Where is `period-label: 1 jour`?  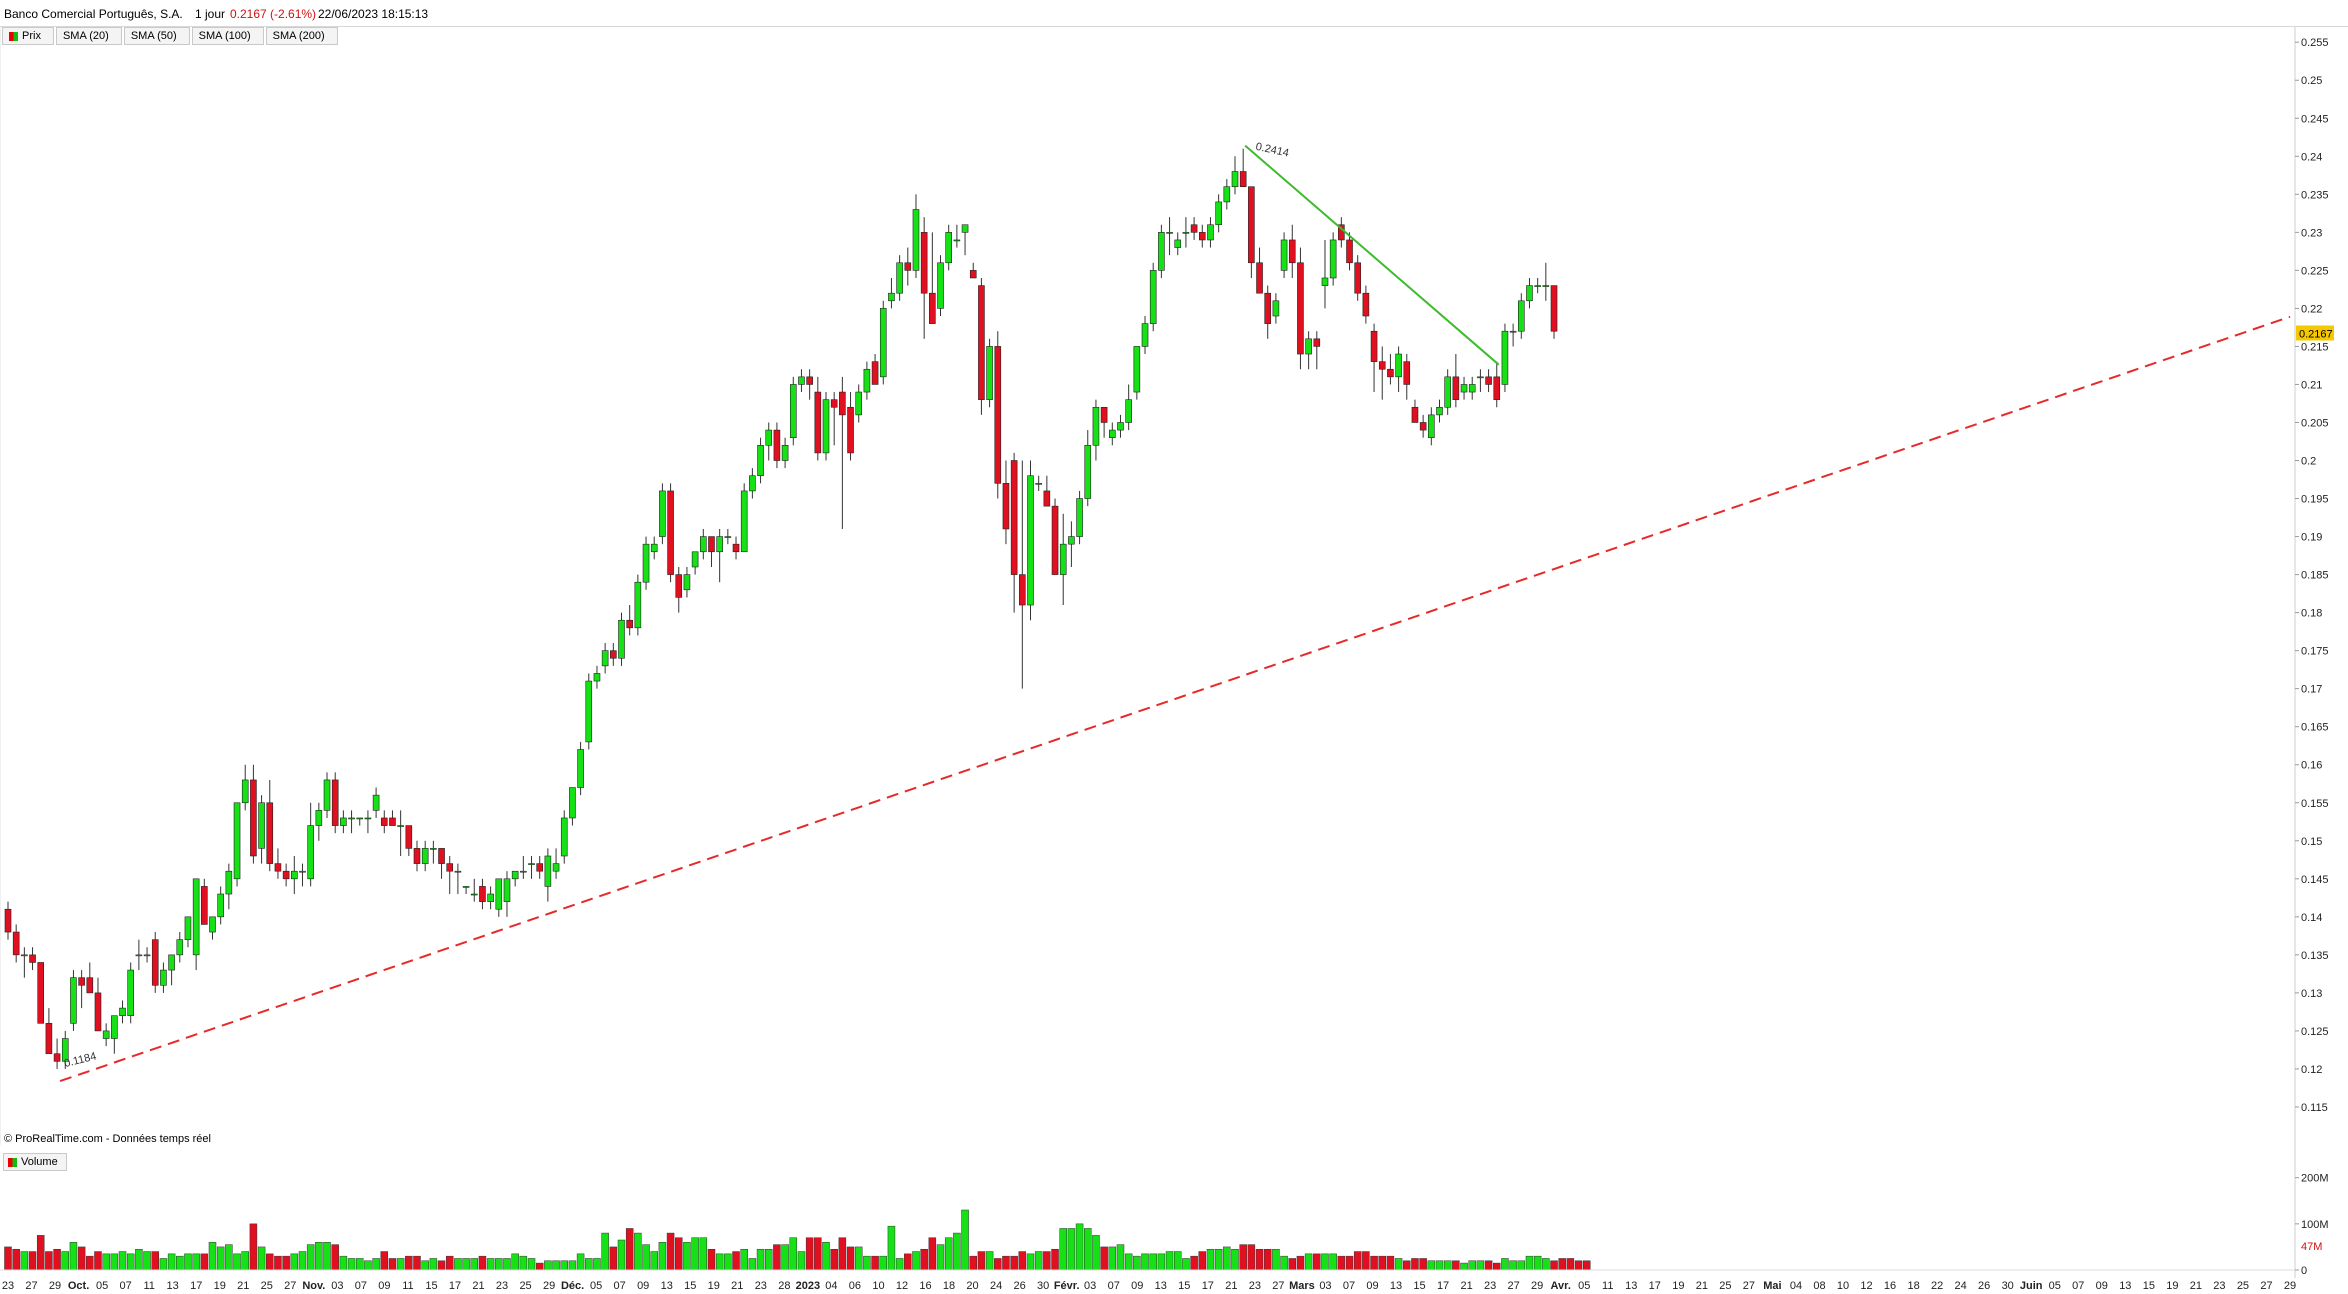 period-label: 1 jour is located at coordinates (210, 14).